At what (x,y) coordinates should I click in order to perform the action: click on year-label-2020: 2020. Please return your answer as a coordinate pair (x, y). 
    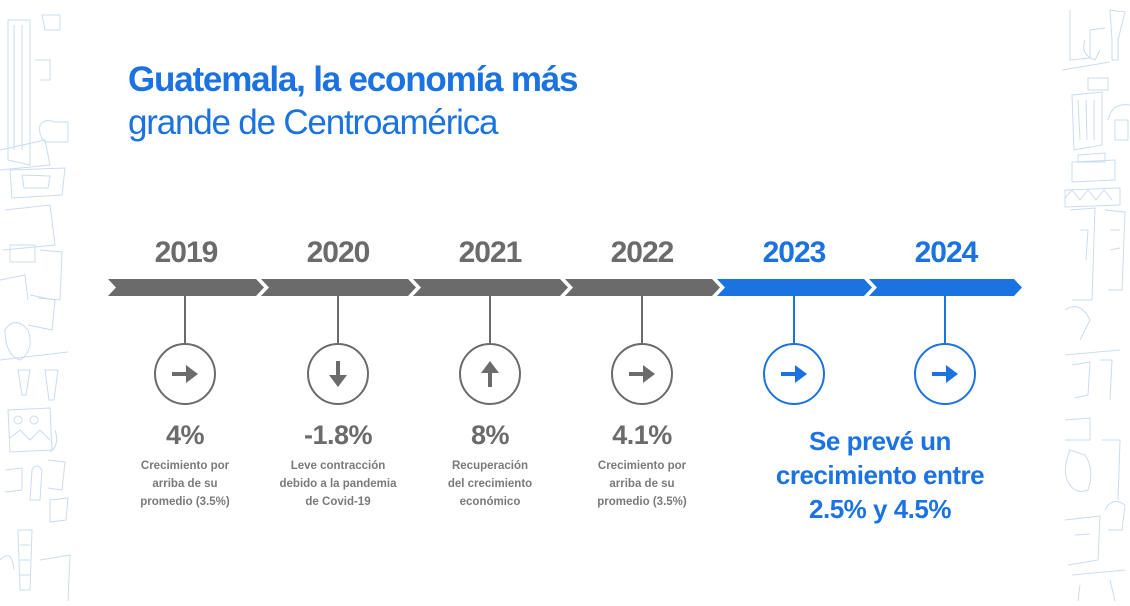
    Looking at the image, I should click on (338, 252).